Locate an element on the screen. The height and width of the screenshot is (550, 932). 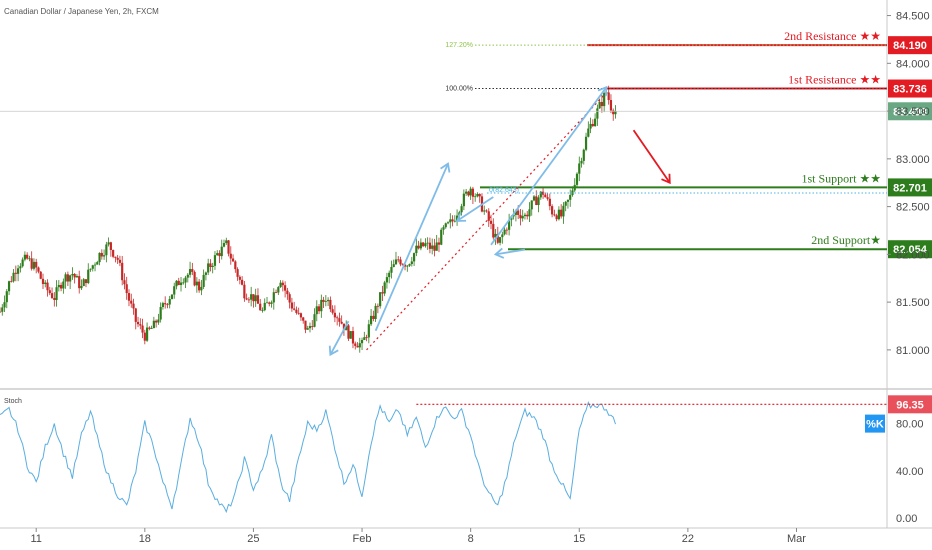
expected-move-arrow is located at coordinates (651, 157).